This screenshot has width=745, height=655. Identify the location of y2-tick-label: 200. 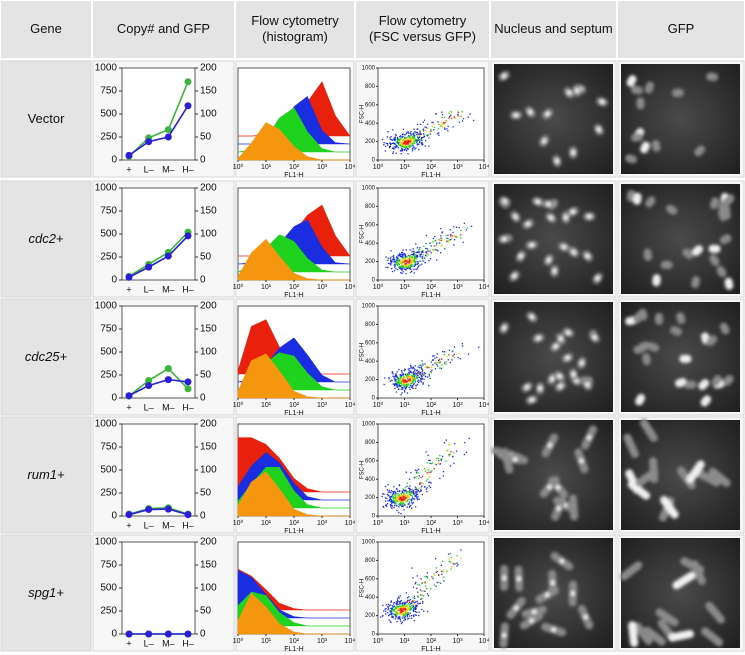
(208, 424).